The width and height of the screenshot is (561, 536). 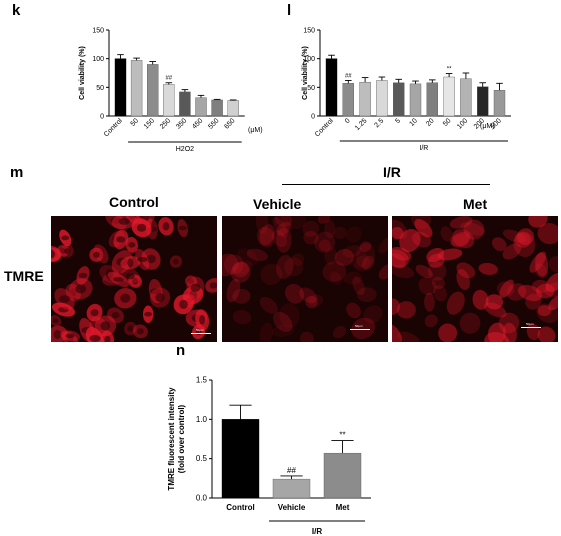 What do you see at coordinates (202, 419) in the screenshot?
I see `y-tick-label: 1.0` at bounding box center [202, 419].